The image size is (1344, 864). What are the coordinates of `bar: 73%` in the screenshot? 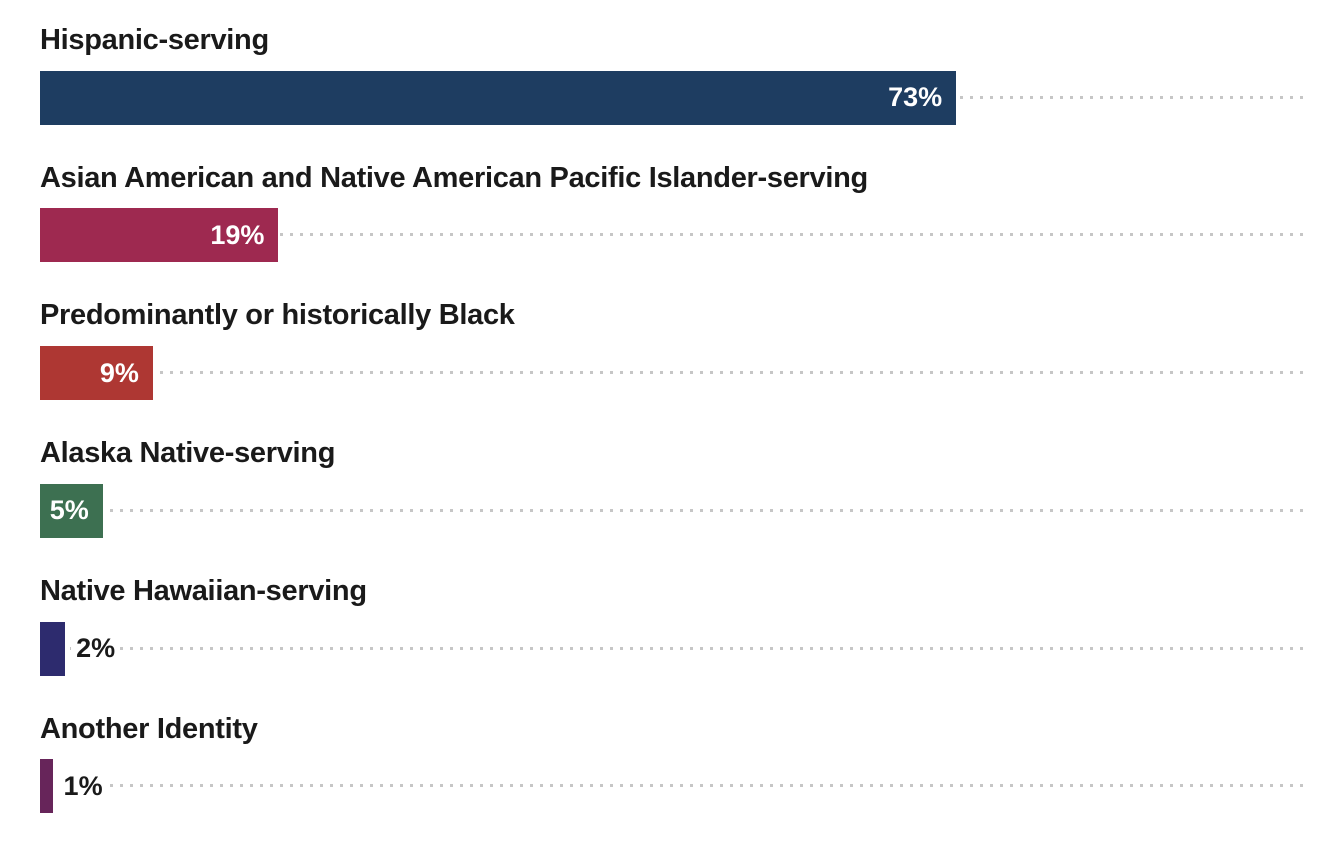 It's located at (498, 97).